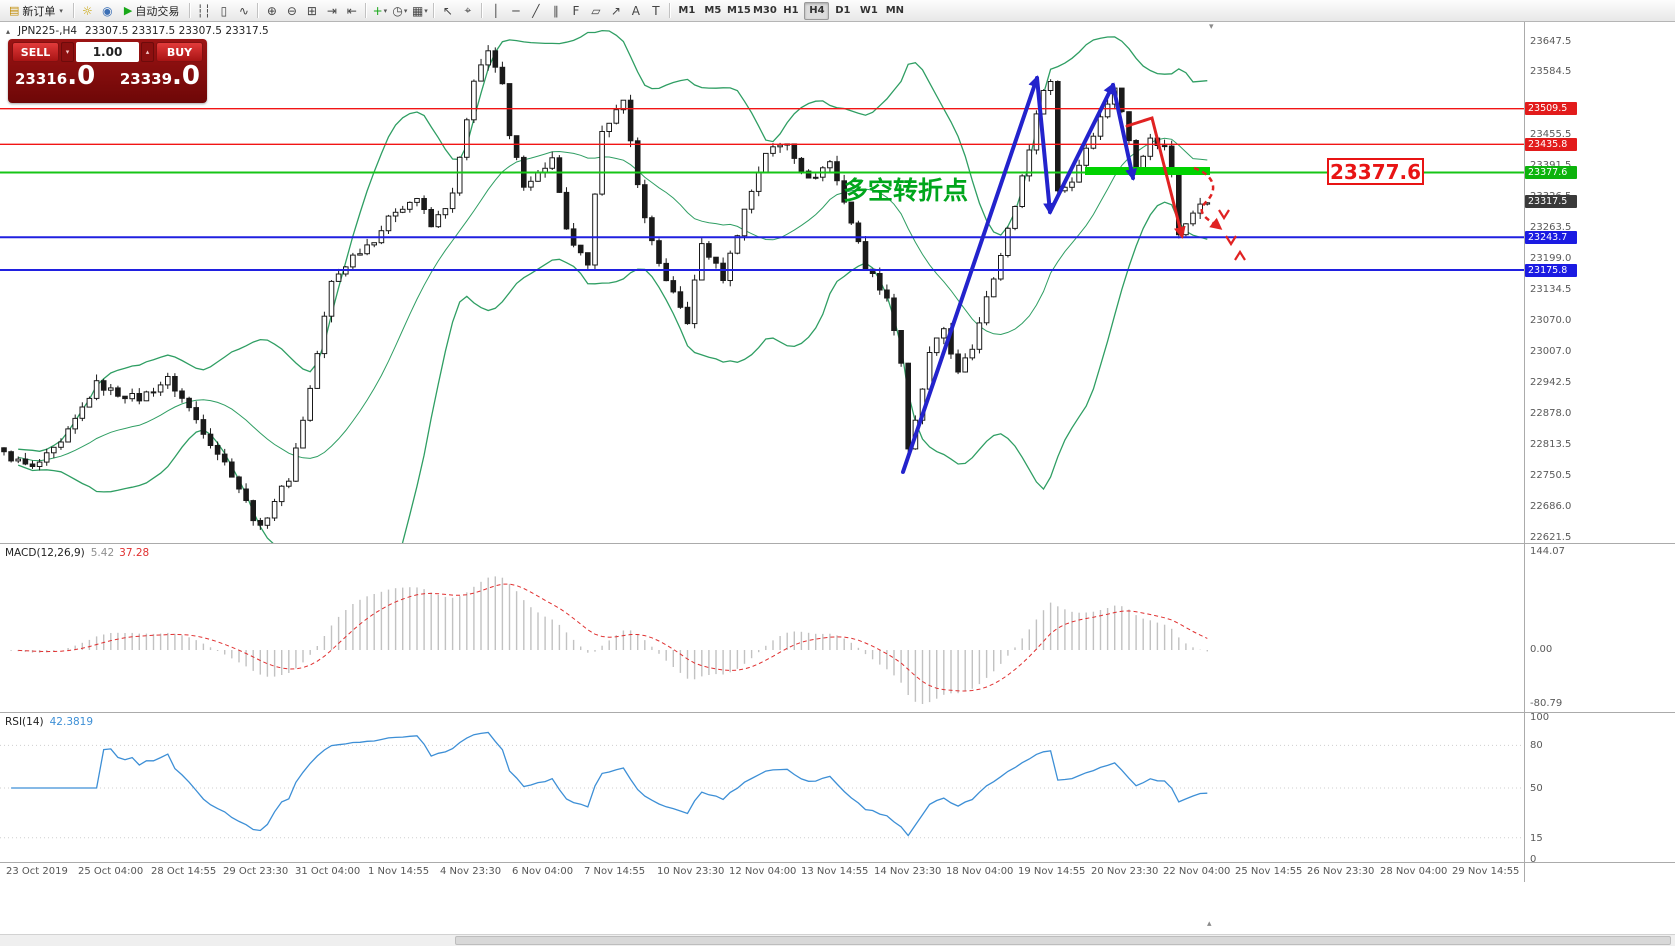 The width and height of the screenshot is (1675, 946). I want to click on indicators-icon: + ▾, so click(379, 10).